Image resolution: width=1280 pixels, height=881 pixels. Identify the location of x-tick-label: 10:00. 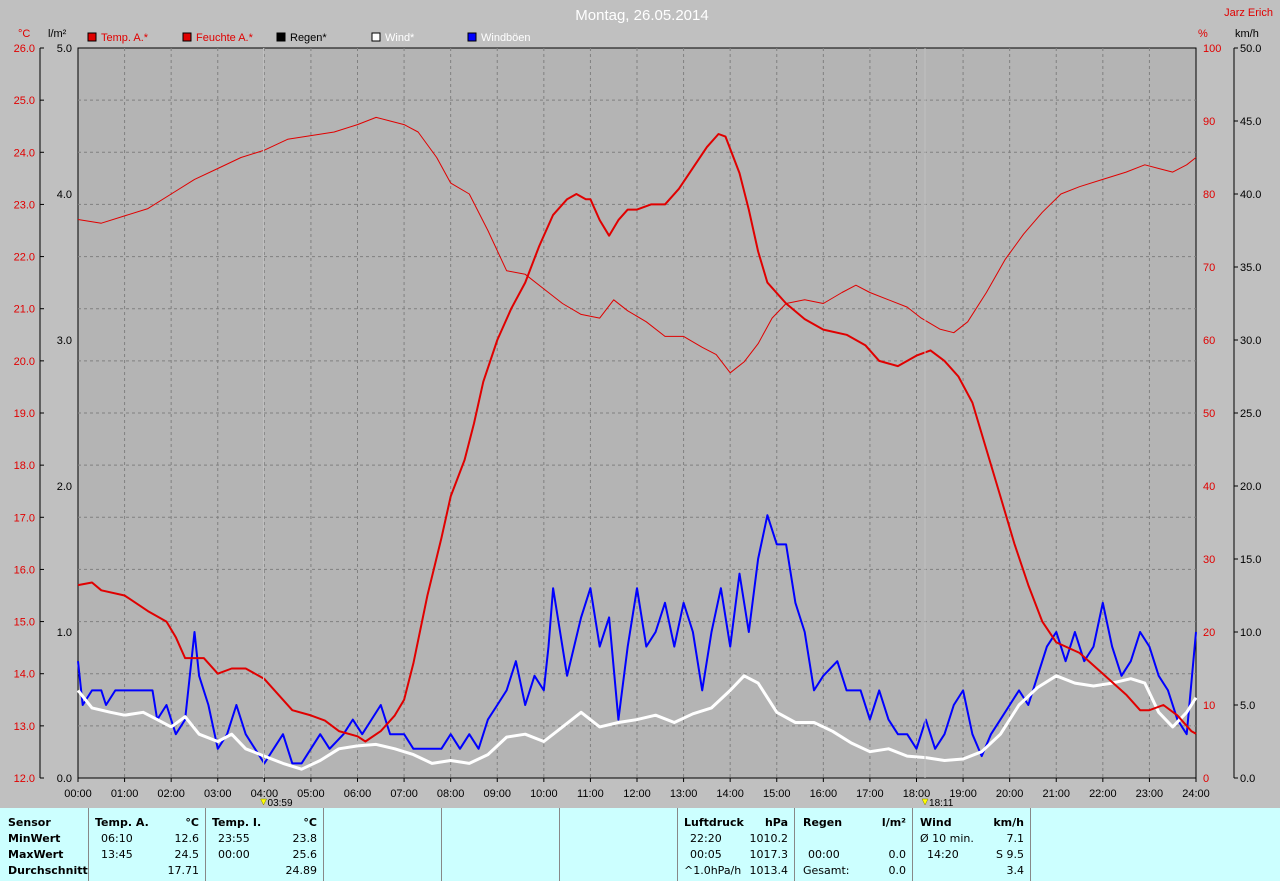
(544, 794).